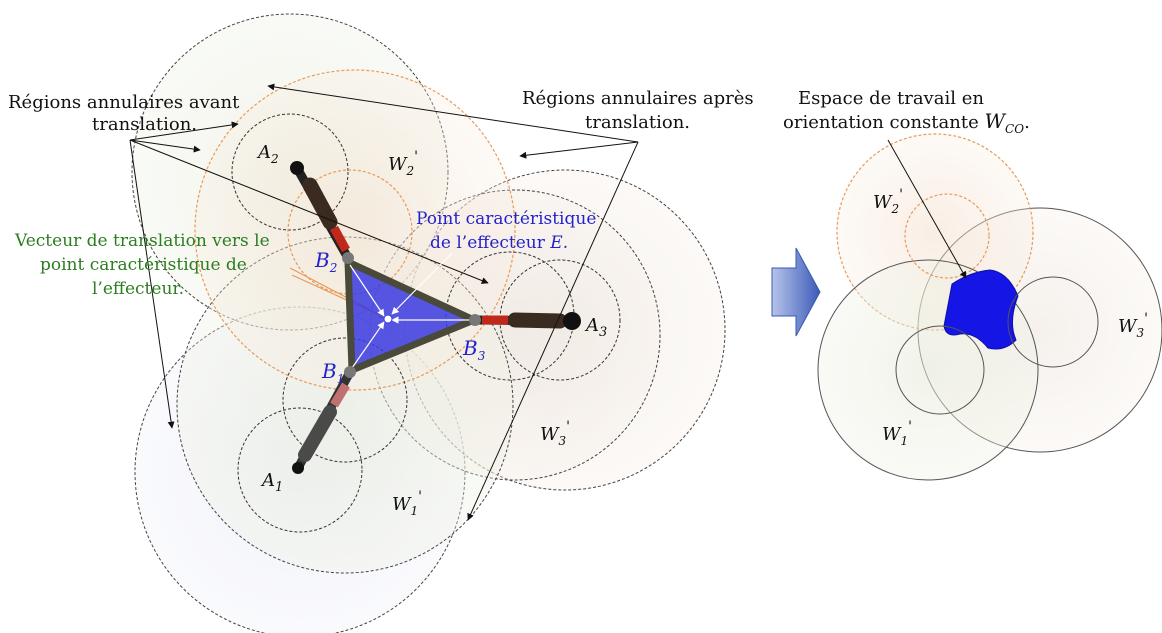  I want to click on inner-circle-a3, so click(560, 320).